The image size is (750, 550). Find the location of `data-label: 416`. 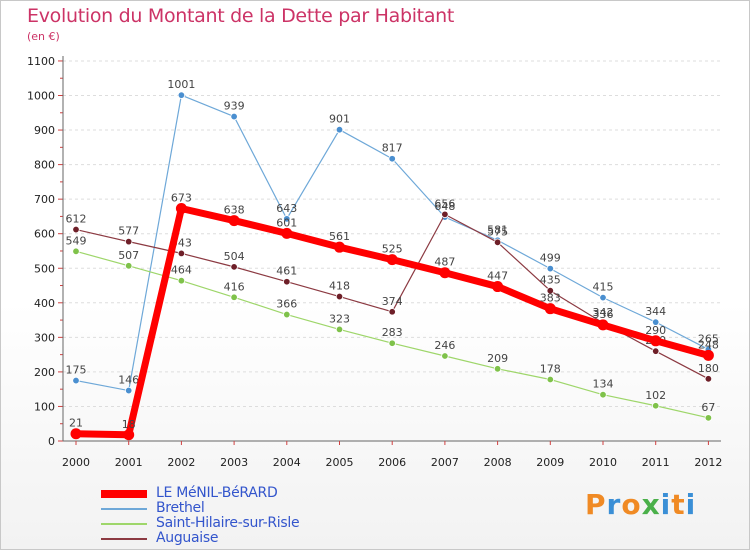

data-label: 416 is located at coordinates (234, 286).